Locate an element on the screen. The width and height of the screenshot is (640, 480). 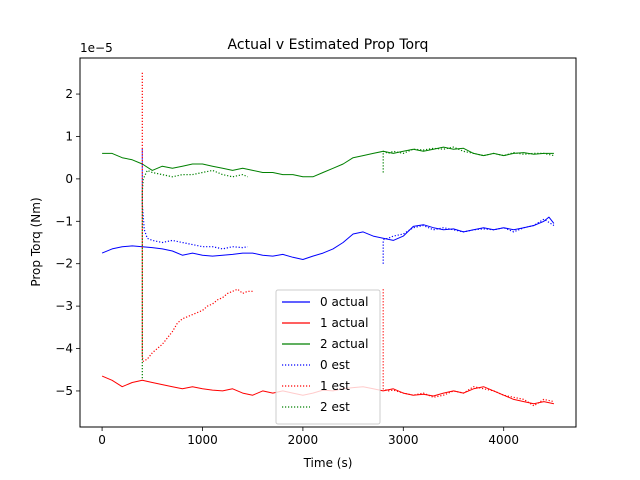
legend-label-1-est: 1 est is located at coordinates (335, 386).